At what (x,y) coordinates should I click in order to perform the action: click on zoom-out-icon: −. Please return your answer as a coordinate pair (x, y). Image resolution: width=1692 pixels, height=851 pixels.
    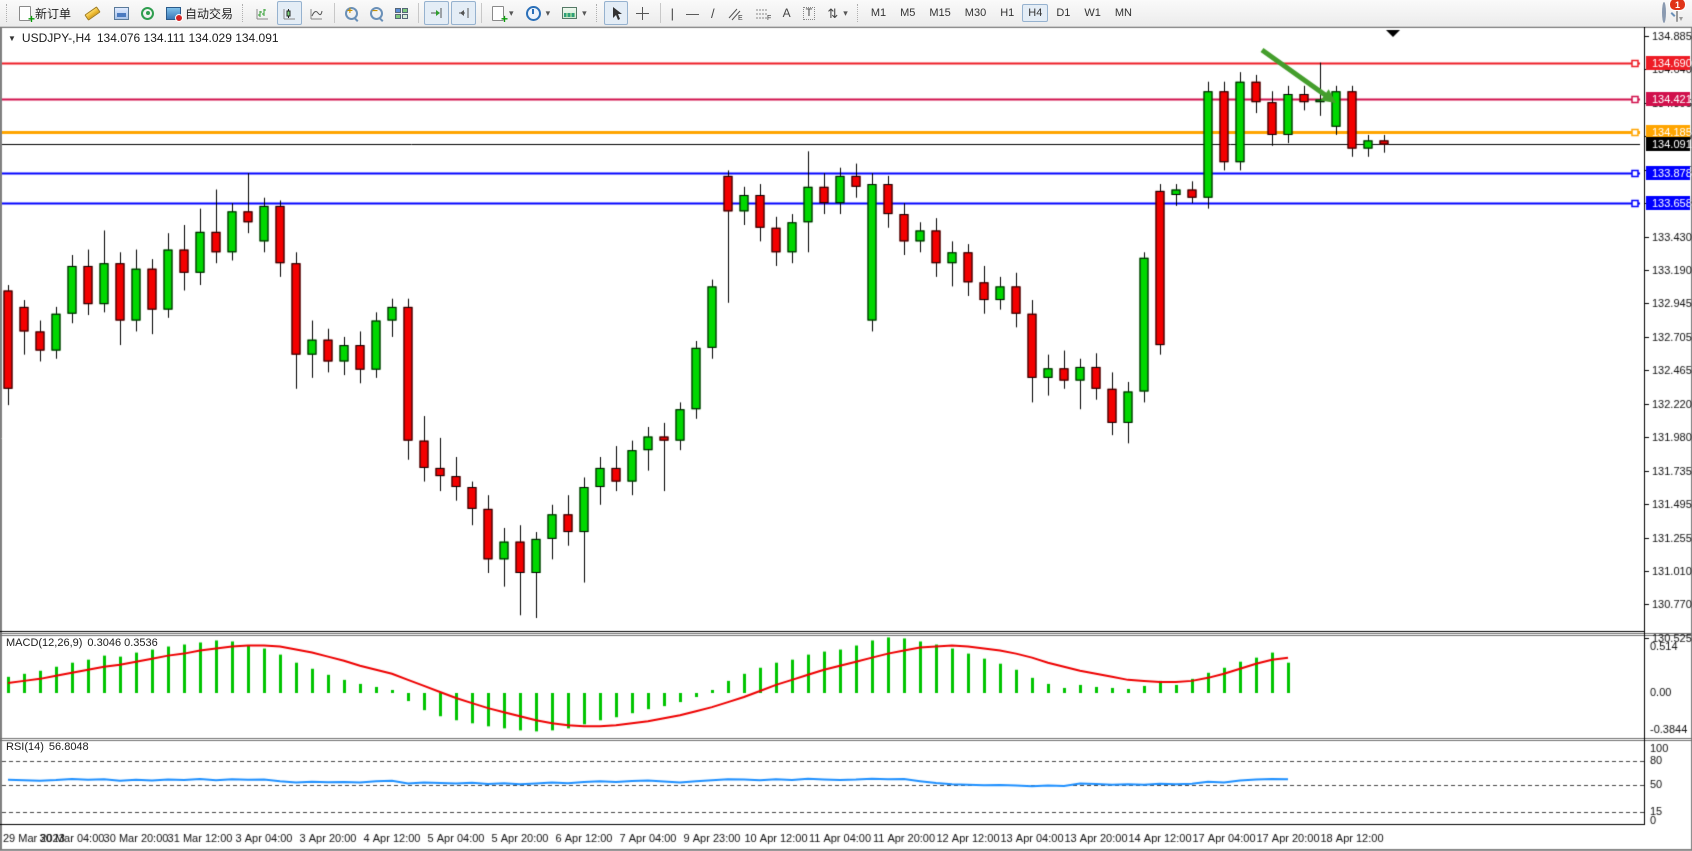
    Looking at the image, I should click on (377, 13).